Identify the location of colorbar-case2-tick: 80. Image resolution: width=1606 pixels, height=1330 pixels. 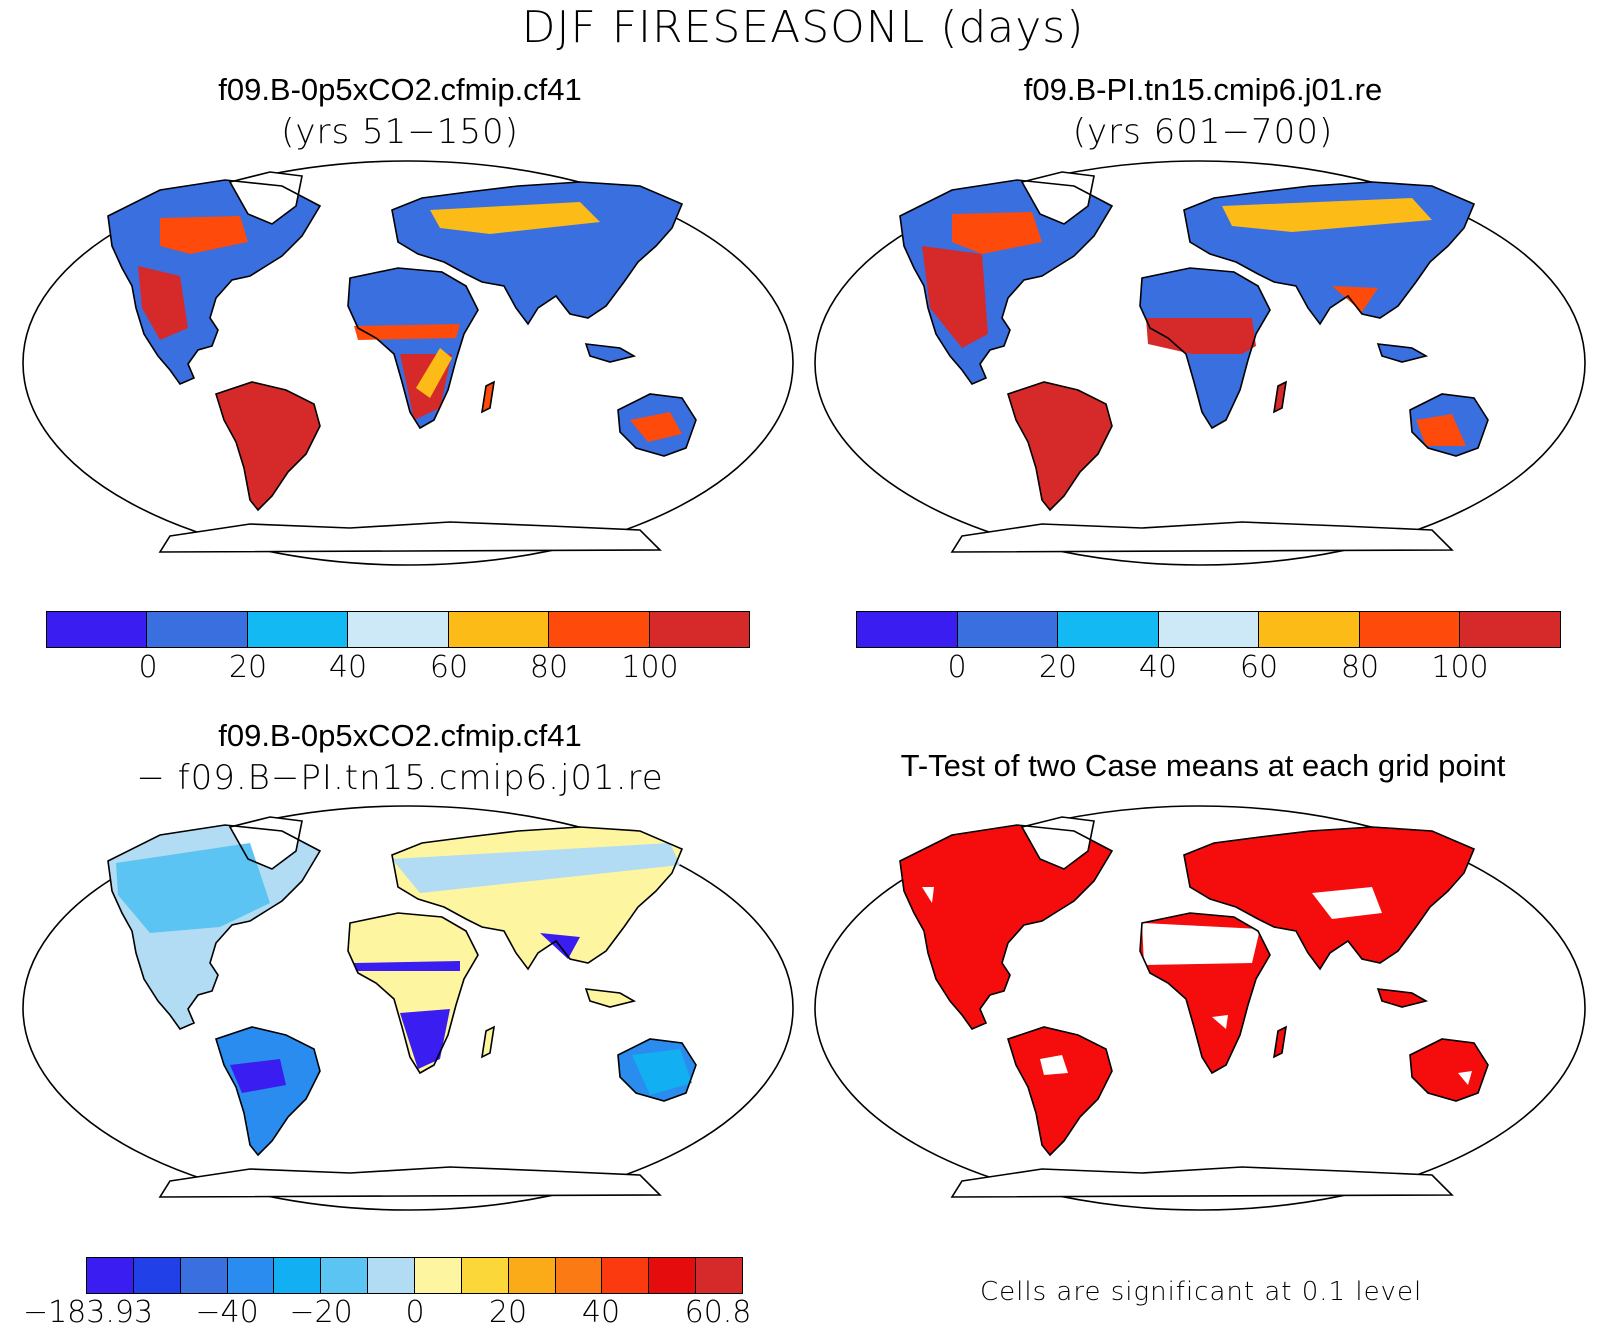
(1360, 667).